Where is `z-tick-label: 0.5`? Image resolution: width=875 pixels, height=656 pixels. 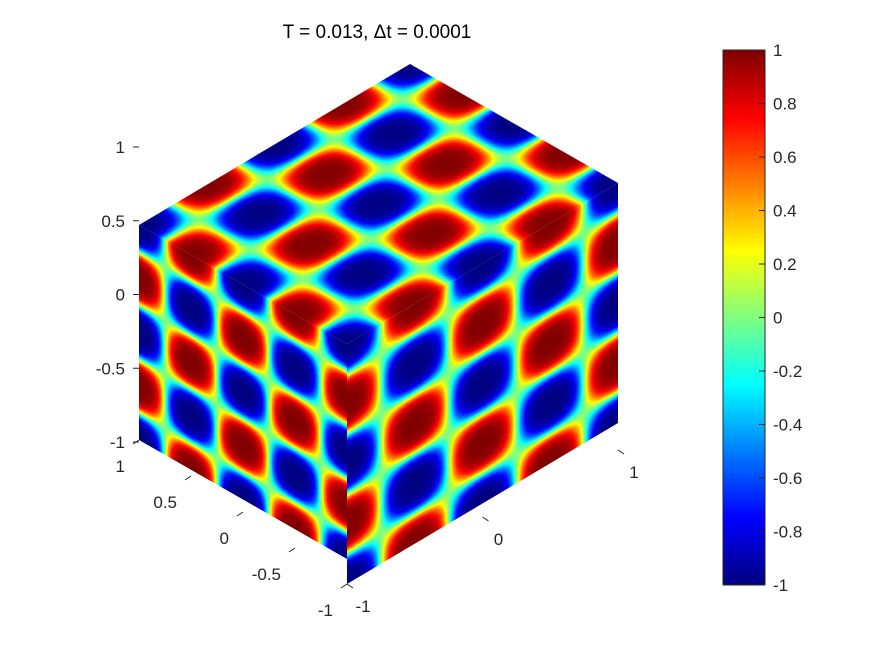
z-tick-label: 0.5 is located at coordinates (113, 221).